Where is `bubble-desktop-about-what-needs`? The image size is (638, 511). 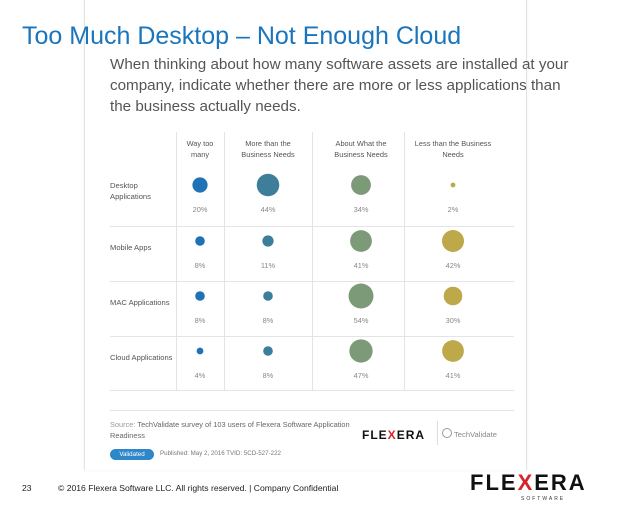 bubble-desktop-about-what-needs is located at coordinates (361, 185).